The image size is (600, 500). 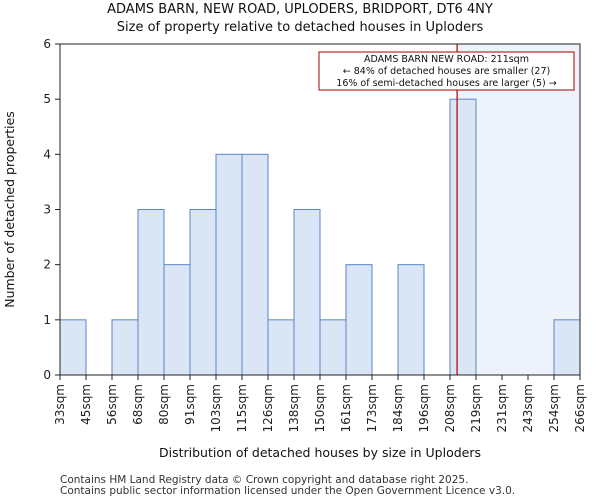 What do you see at coordinates (502, 408) in the screenshot?
I see `x-tick-label: 231sqm` at bounding box center [502, 408].